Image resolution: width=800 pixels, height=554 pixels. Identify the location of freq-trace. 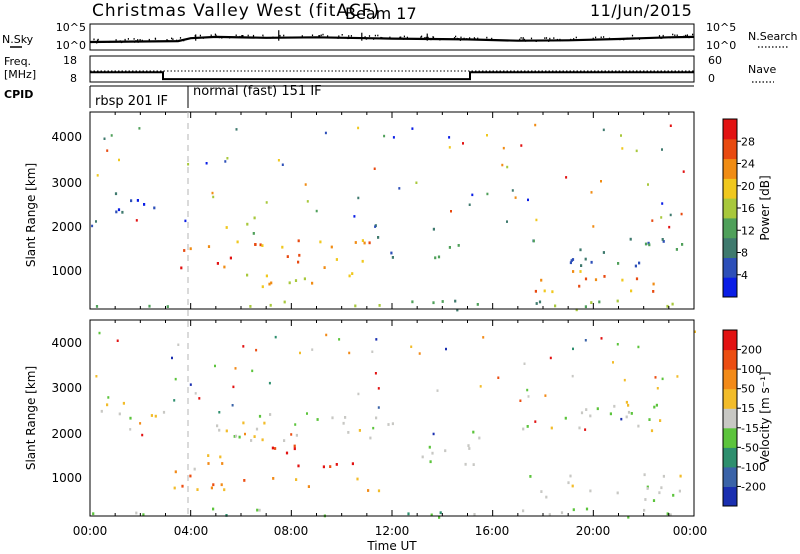
(392, 76).